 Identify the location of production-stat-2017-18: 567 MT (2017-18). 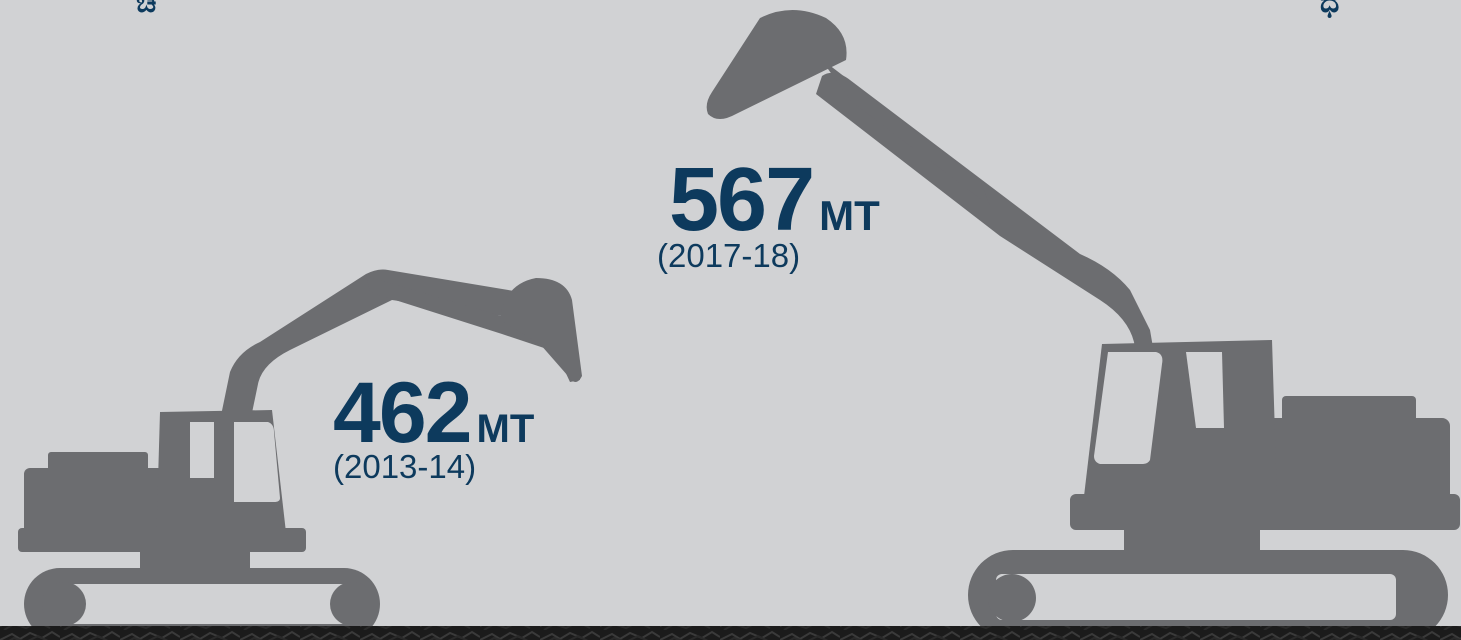
(768, 215).